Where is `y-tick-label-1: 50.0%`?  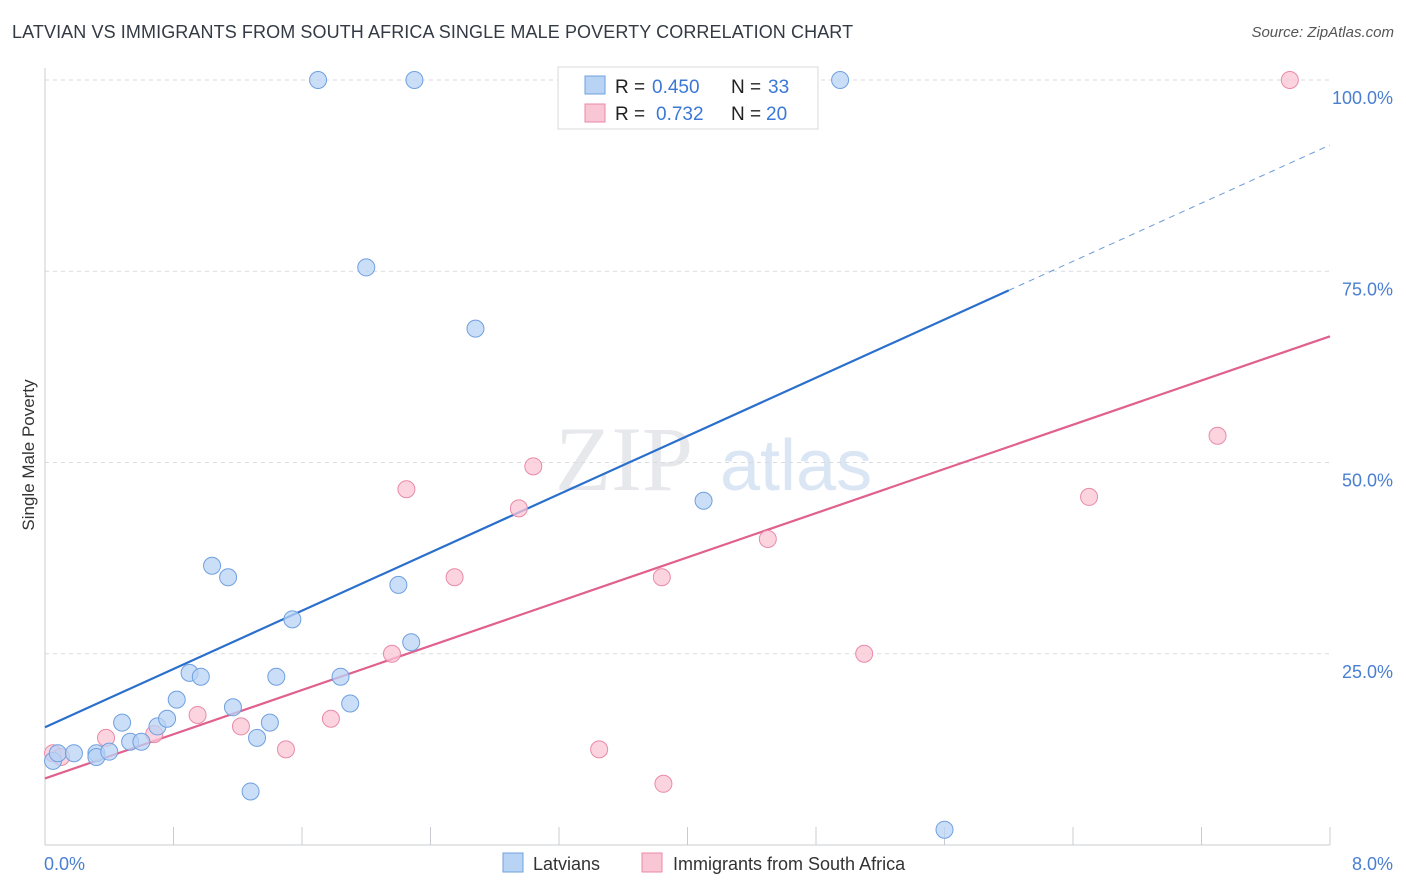 y-tick-label-1: 50.0% is located at coordinates (1367, 481).